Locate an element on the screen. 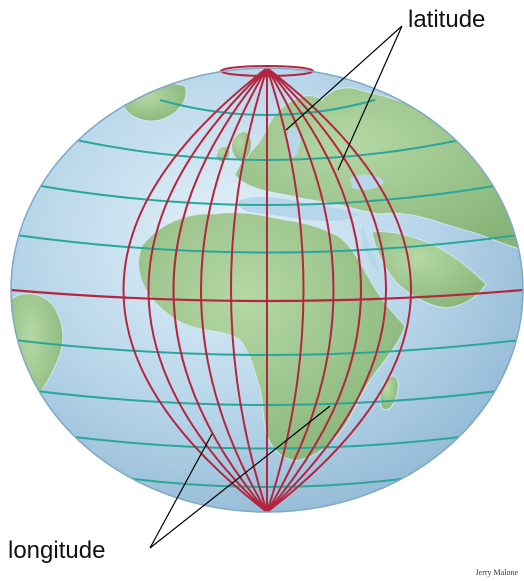 The height and width of the screenshot is (581, 524). author-credit: Jerry Malone is located at coordinates (496, 572).